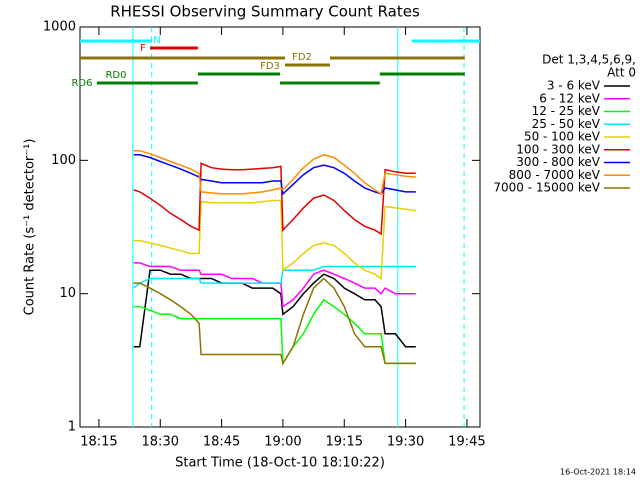 The image size is (640, 480). I want to click on state-label: RD6, so click(81, 83).